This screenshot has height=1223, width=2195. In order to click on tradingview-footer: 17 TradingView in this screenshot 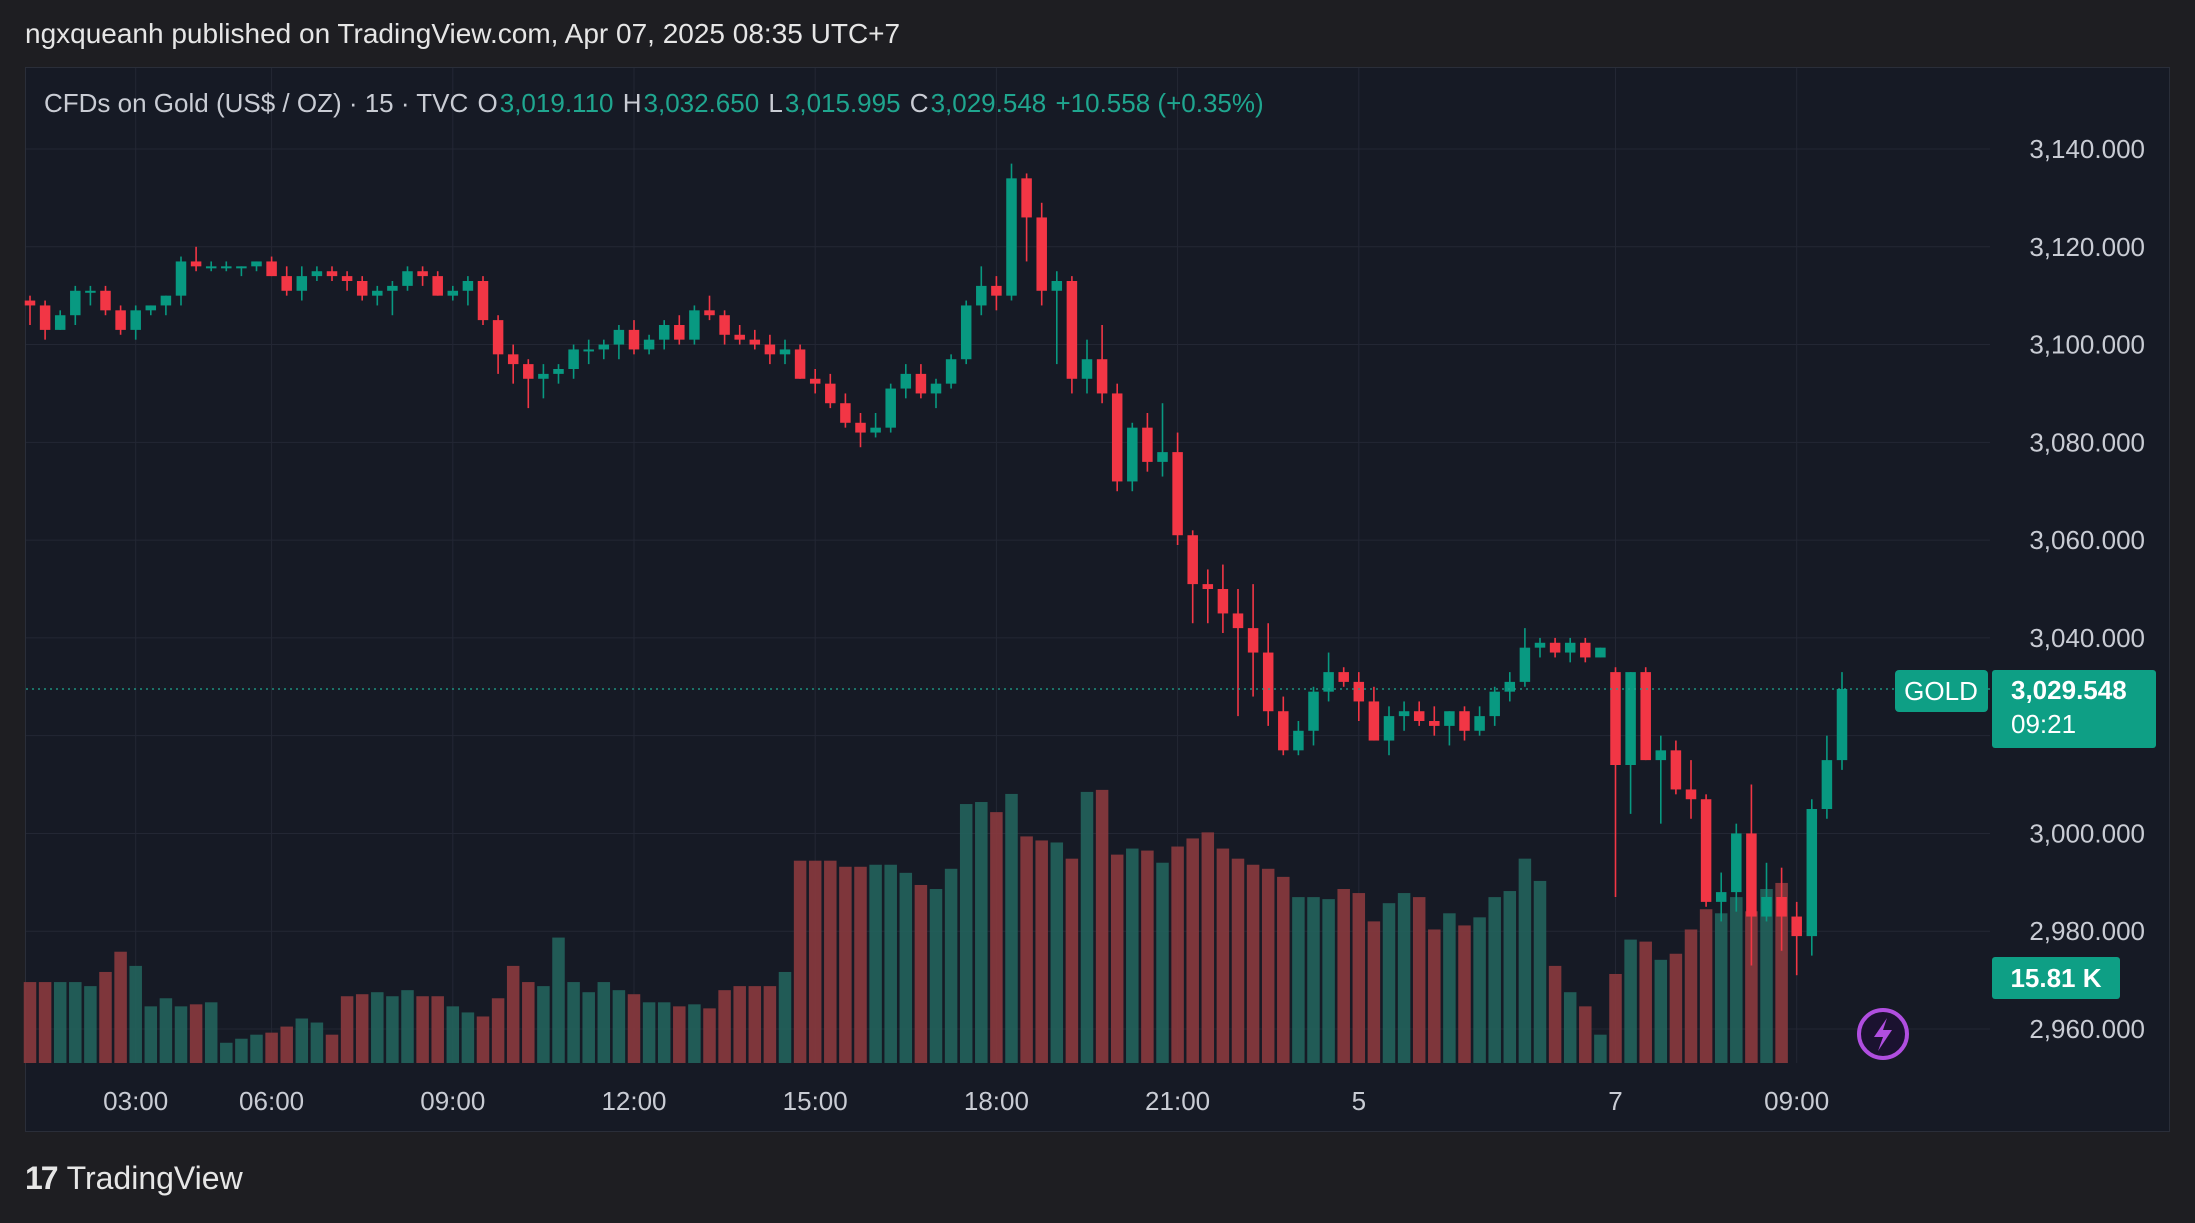, I will do `click(134, 1178)`.